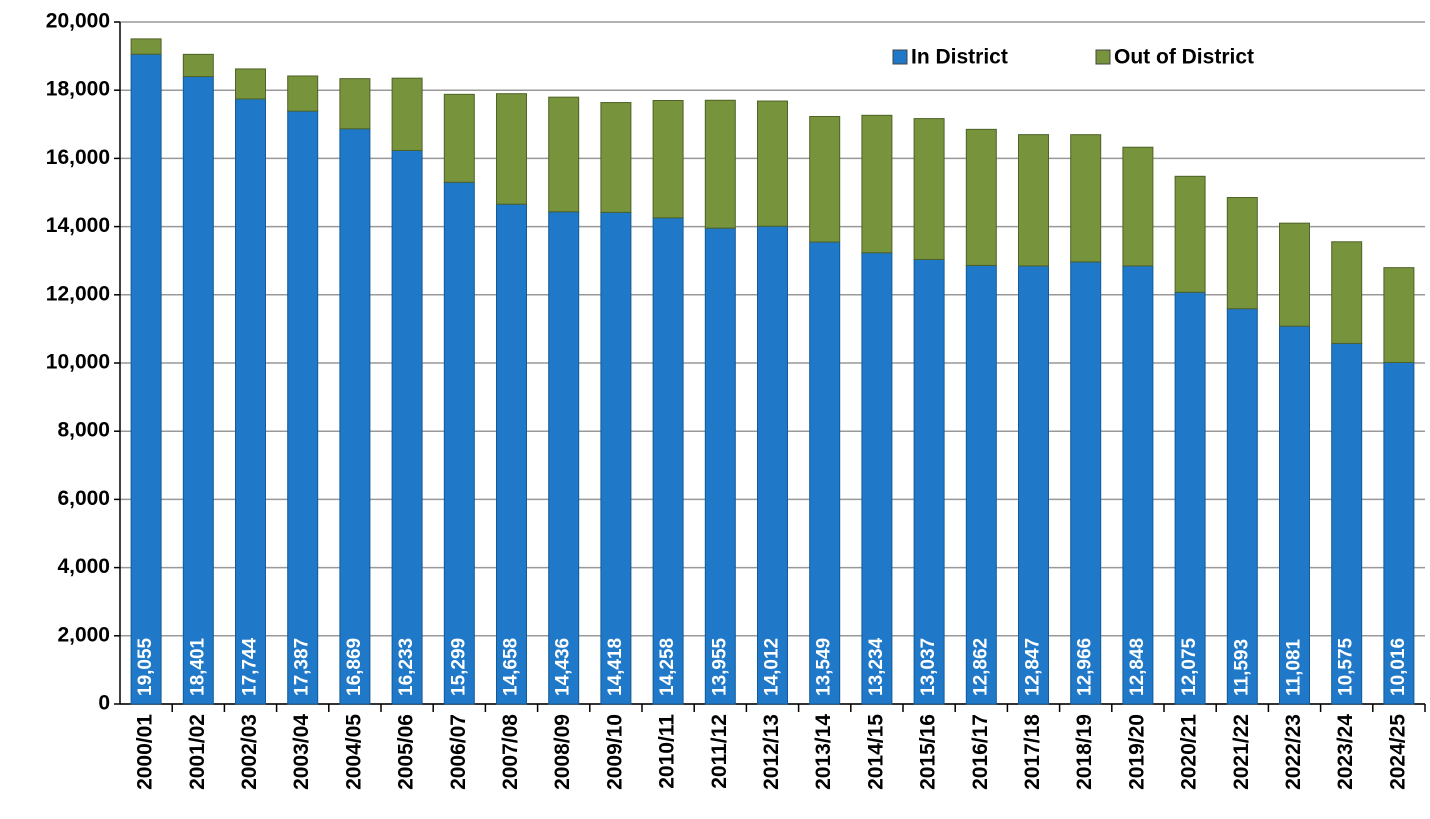 The height and width of the screenshot is (819, 1430). Describe the element at coordinates (1184, 57) in the screenshot. I see `legend-label: Out of District` at that location.